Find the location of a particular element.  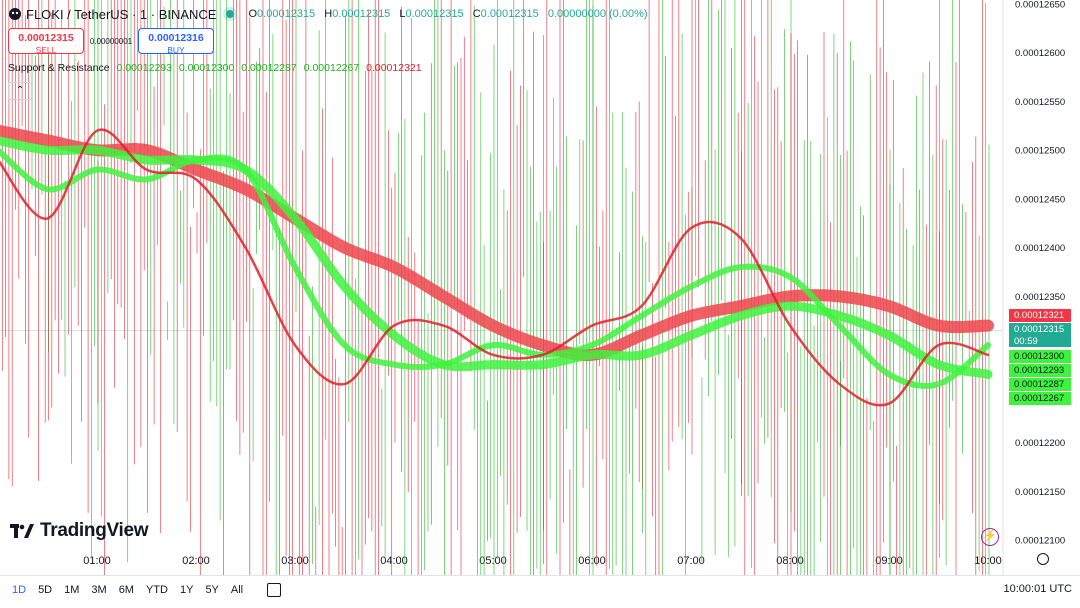

utc-clock: 10:00:01 UTC is located at coordinates (1037, 589).